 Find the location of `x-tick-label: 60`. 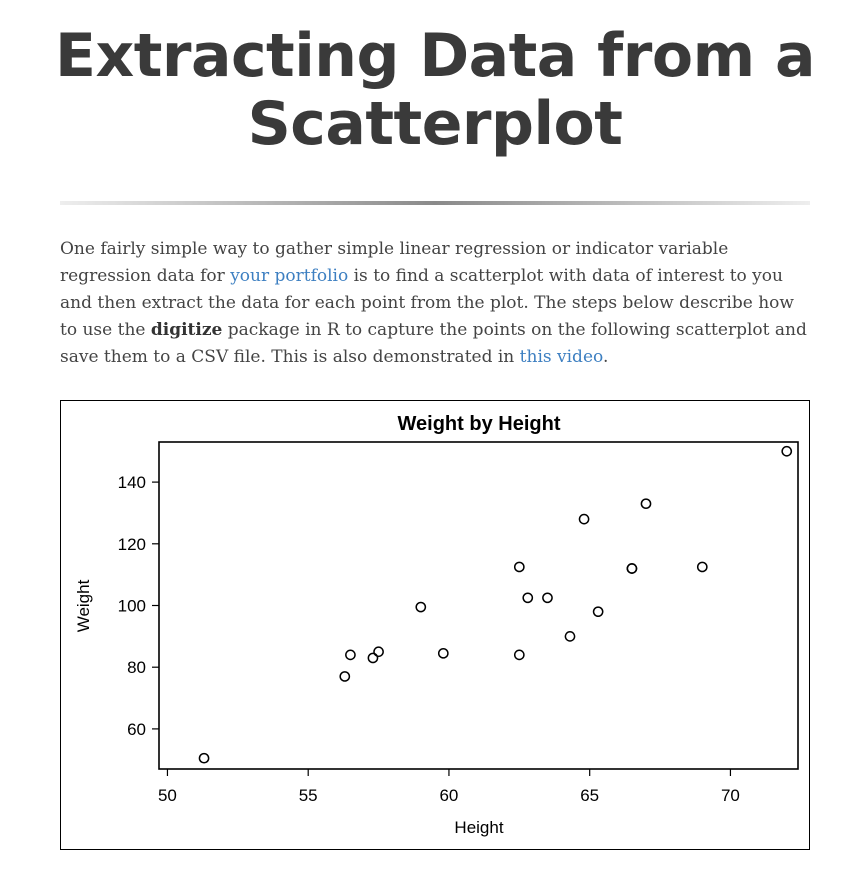

x-tick-label: 60 is located at coordinates (448, 795).